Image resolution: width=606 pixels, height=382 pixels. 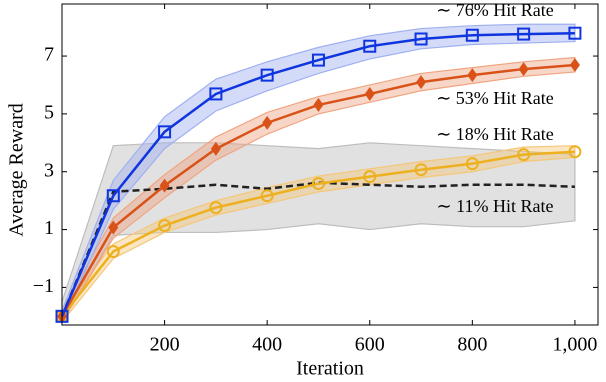 What do you see at coordinates (267, 345) in the screenshot?
I see `x-tick-label: 400` at bounding box center [267, 345].